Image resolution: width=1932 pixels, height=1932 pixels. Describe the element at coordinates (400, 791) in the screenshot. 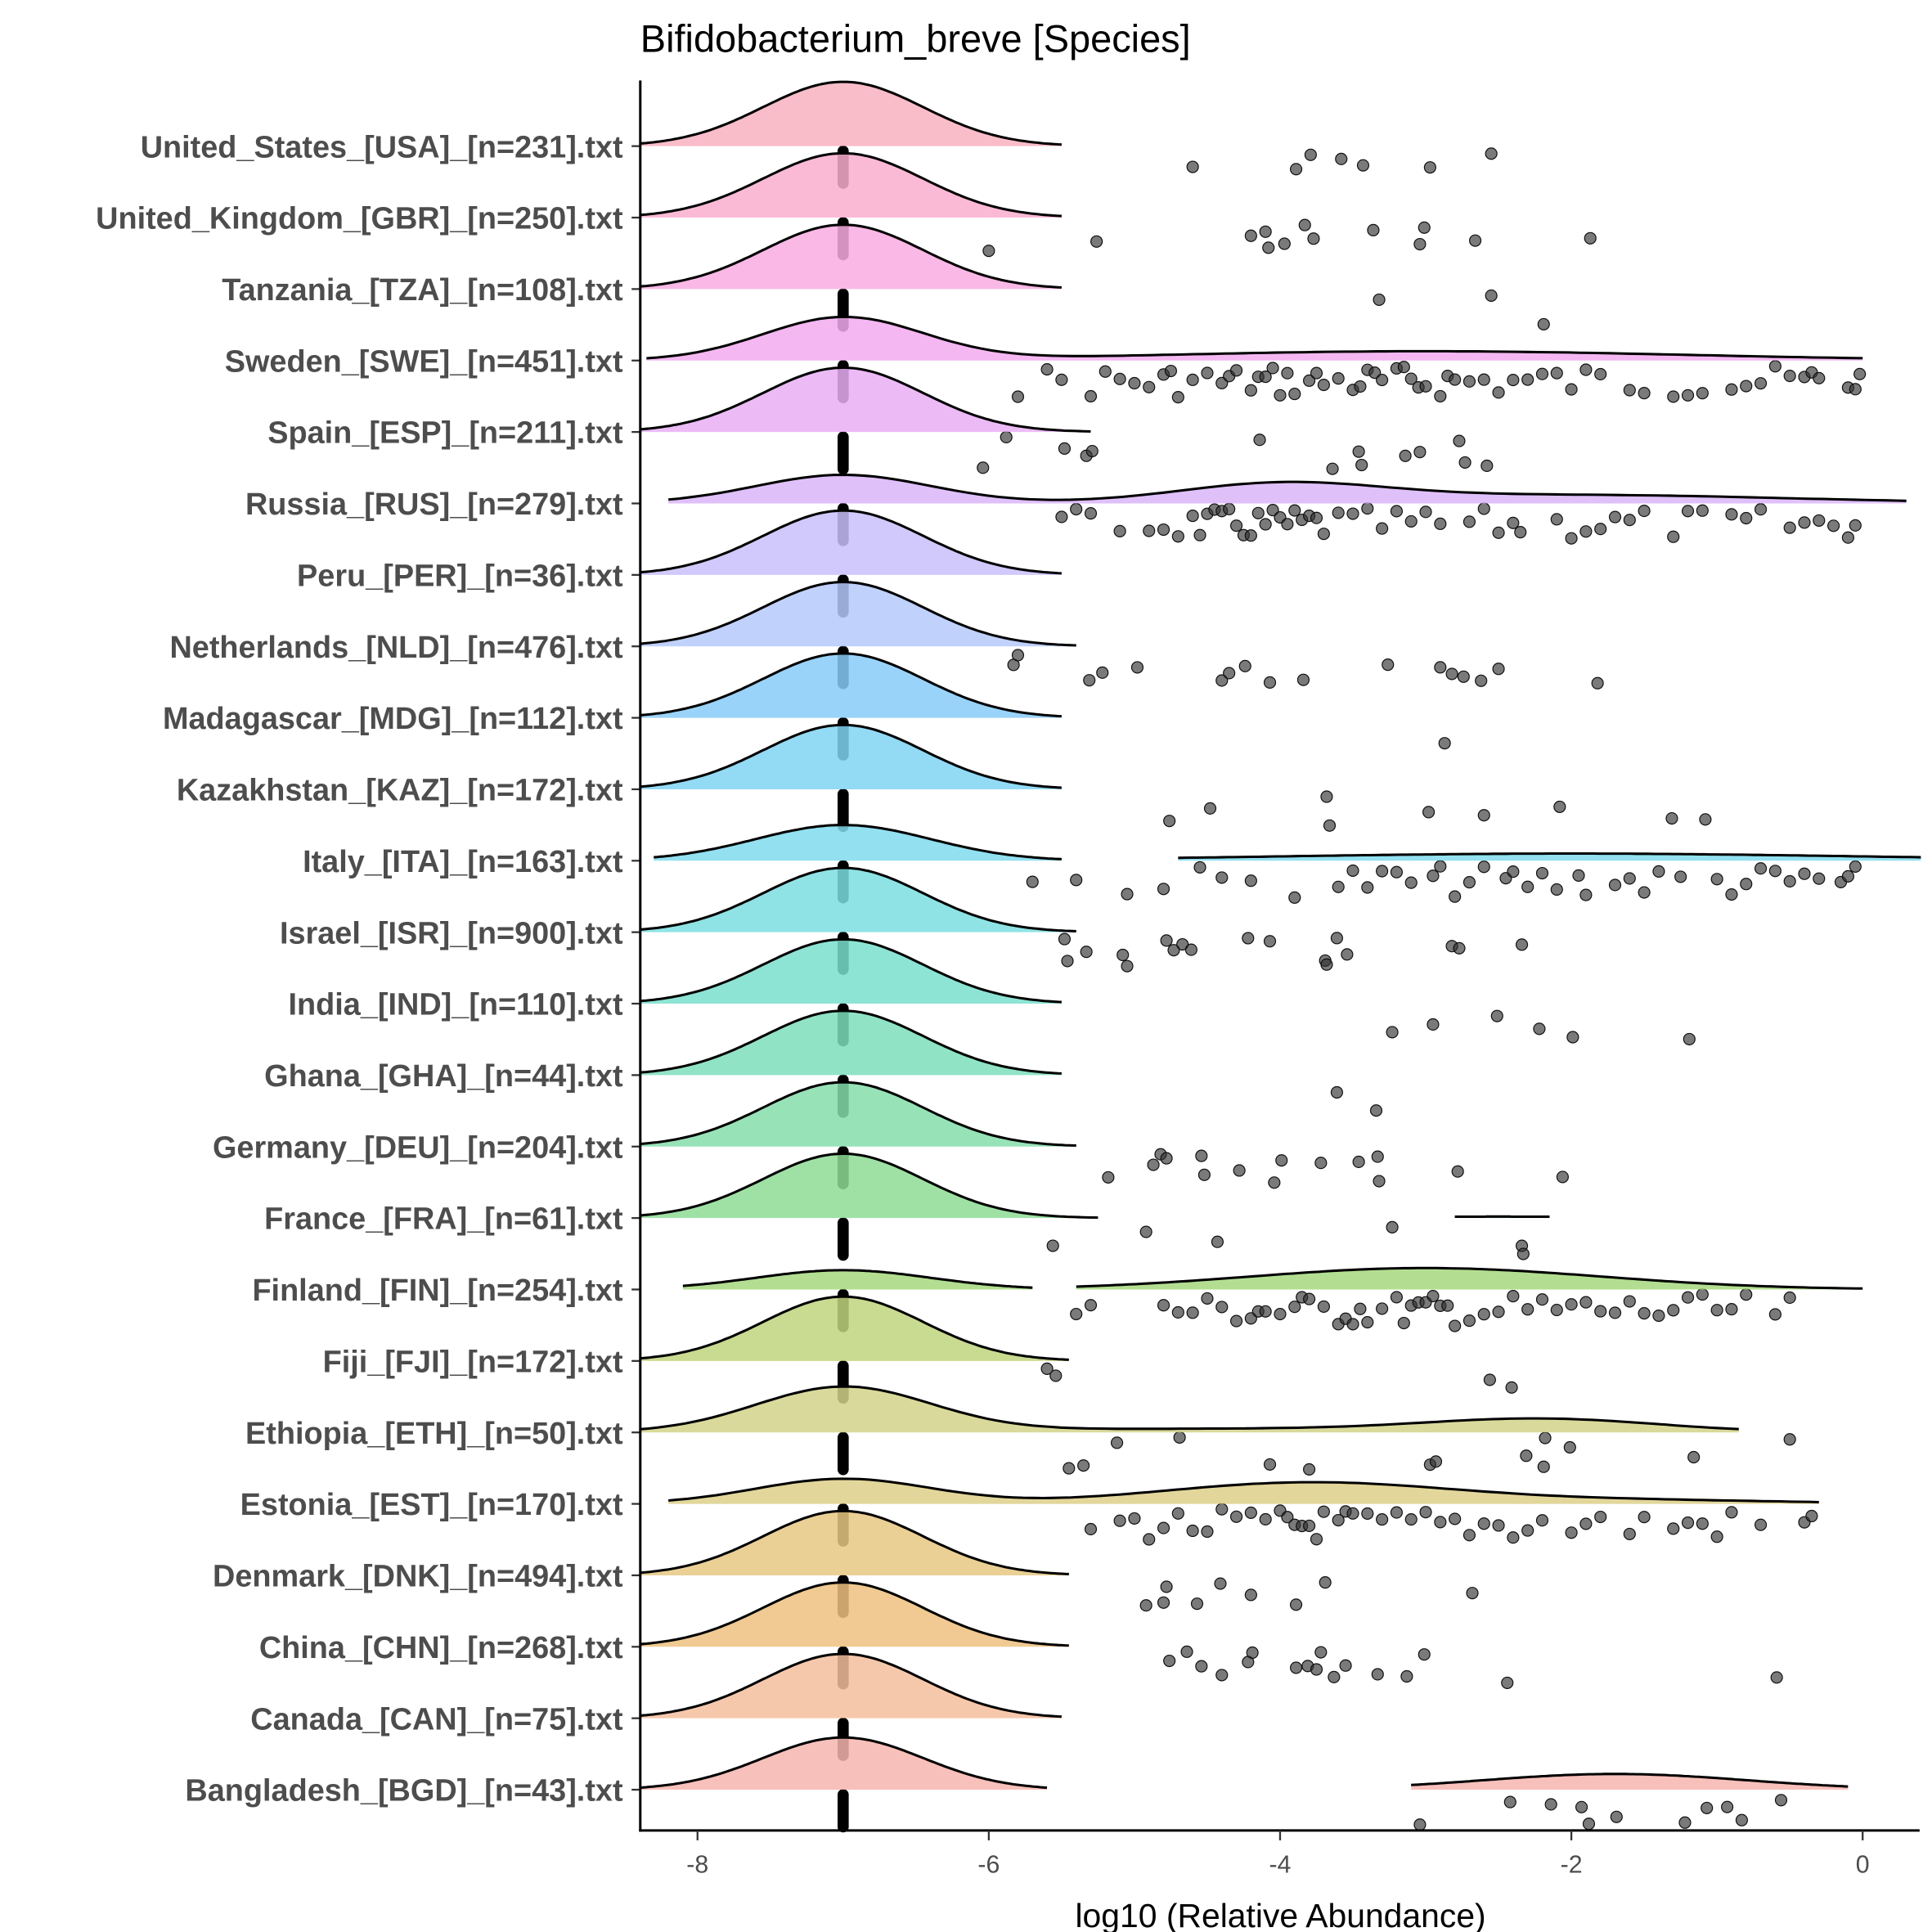

I see `row-label: Kazakhstan_[KAZ]_[n=172].txt` at that location.